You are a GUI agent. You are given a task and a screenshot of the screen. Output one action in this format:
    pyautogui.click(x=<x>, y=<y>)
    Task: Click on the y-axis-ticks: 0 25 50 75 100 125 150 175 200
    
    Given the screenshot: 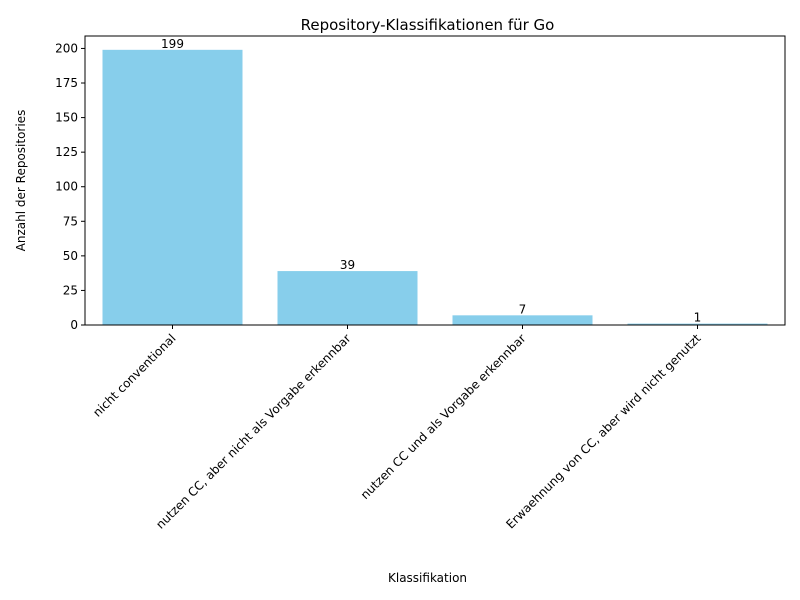 What is the action you would take?
    pyautogui.click(x=70, y=186)
    